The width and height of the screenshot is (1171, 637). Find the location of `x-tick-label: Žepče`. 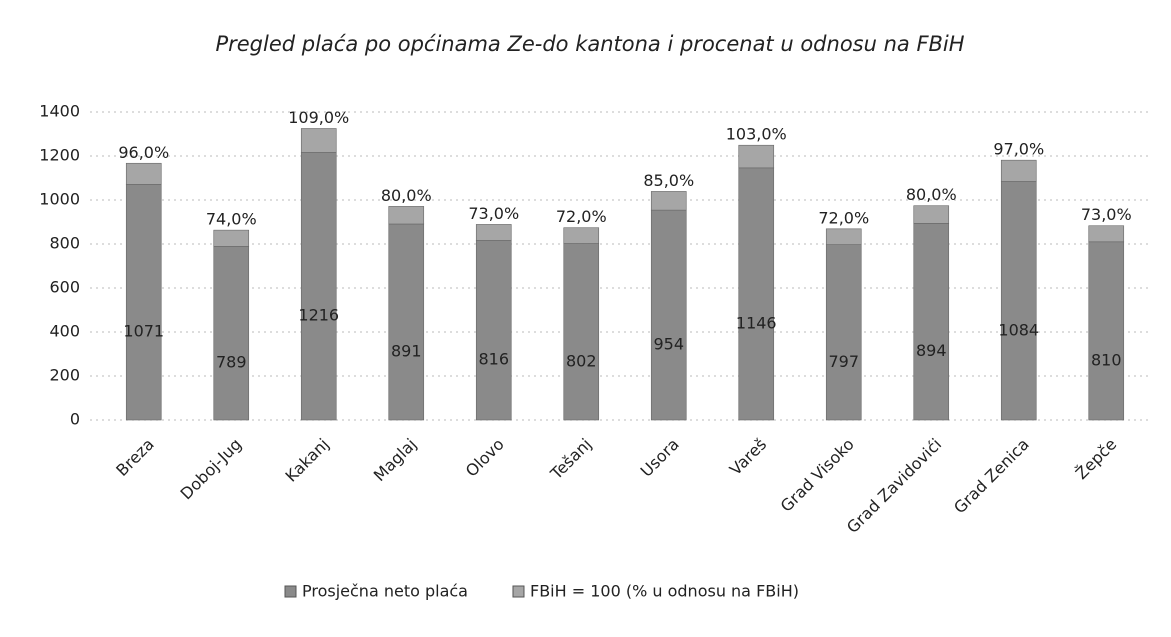

x-tick-label: Žepče is located at coordinates (1096, 459).